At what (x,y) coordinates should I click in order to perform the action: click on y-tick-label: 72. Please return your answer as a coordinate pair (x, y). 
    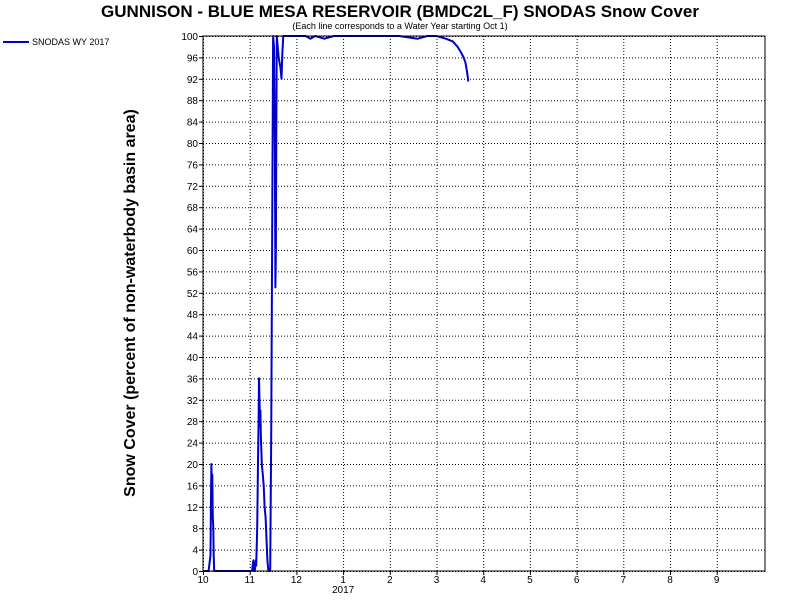
    Looking at the image, I should click on (193, 187).